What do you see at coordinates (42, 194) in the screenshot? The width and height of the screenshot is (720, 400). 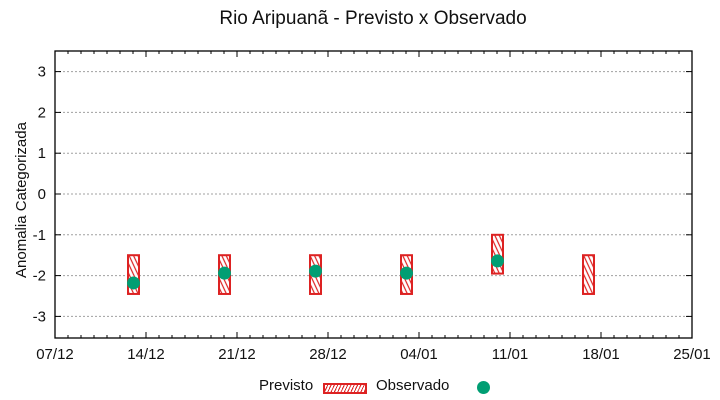 I see `y-tick-label: 0` at bounding box center [42, 194].